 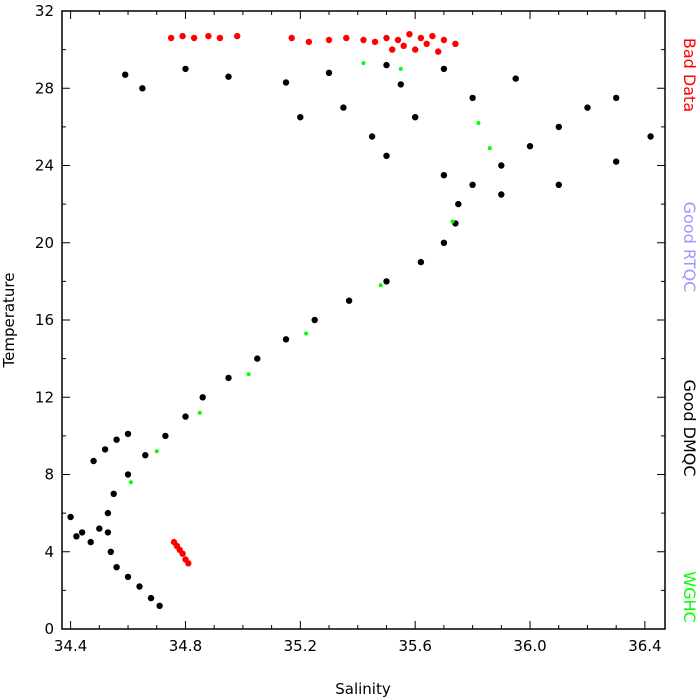 I want to click on legend-entry-bad-data: Bad Data, so click(x=689, y=75).